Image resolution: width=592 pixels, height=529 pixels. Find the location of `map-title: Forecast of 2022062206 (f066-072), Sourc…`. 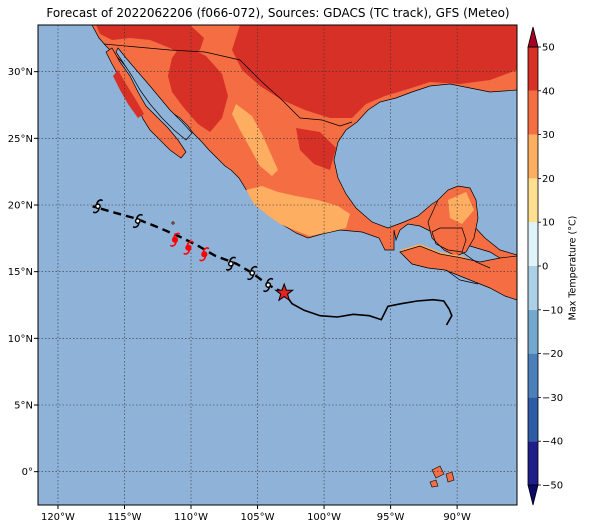

map-title: Forecast of 2022062206 (f066-072), Sourc… is located at coordinates (278, 13).